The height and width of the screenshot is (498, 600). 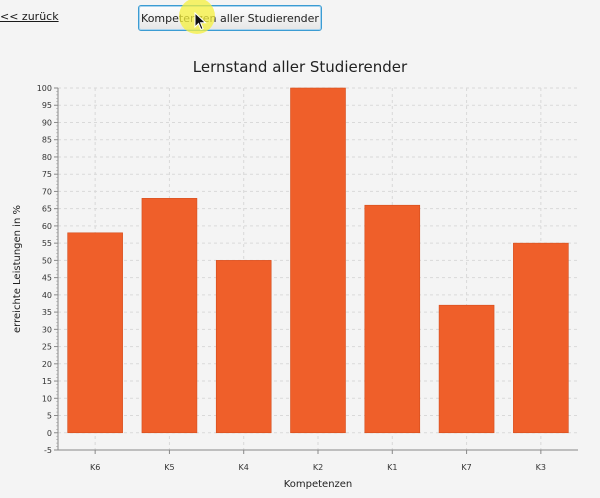 What do you see at coordinates (49, 433) in the screenshot?
I see `y-tick-label: 0` at bounding box center [49, 433].